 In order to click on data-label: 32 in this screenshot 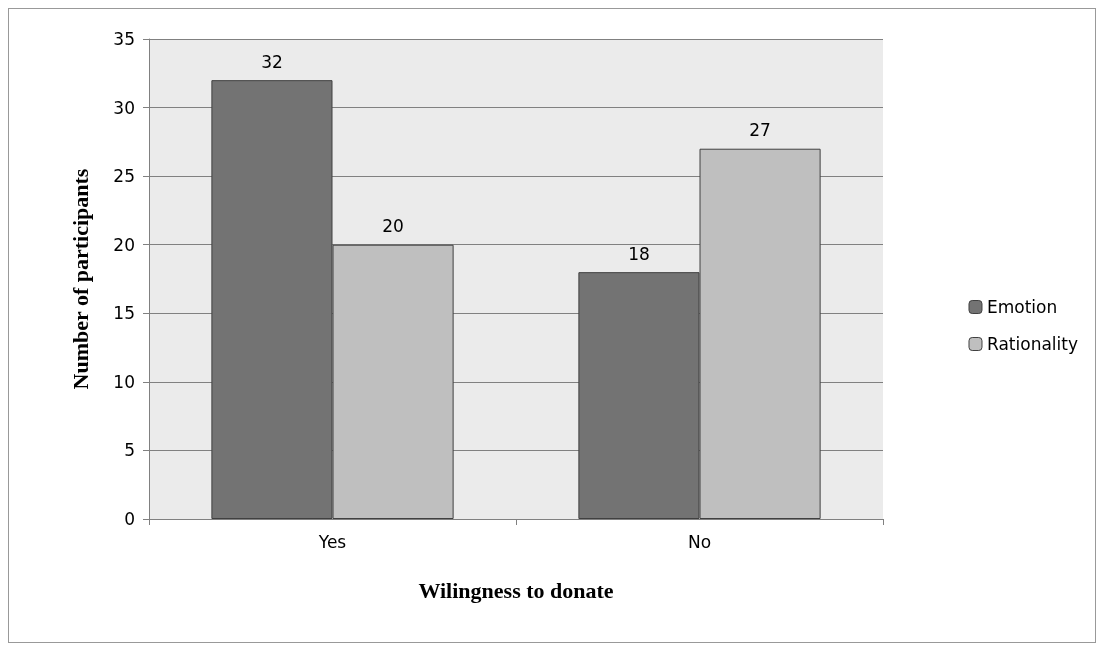, I will do `click(272, 61)`.